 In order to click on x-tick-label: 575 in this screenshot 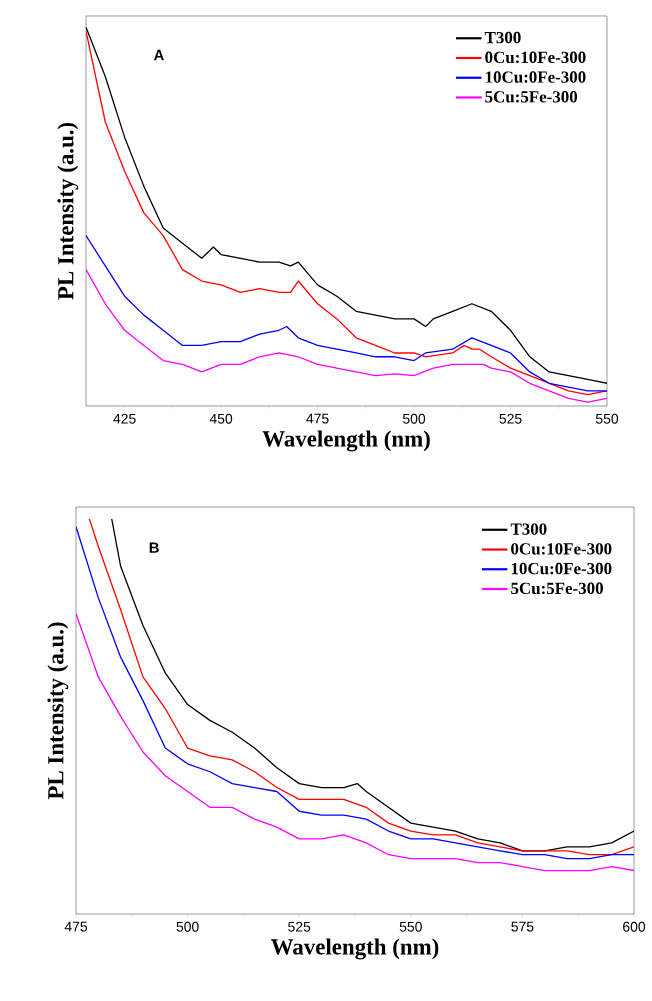, I will do `click(522, 926)`.